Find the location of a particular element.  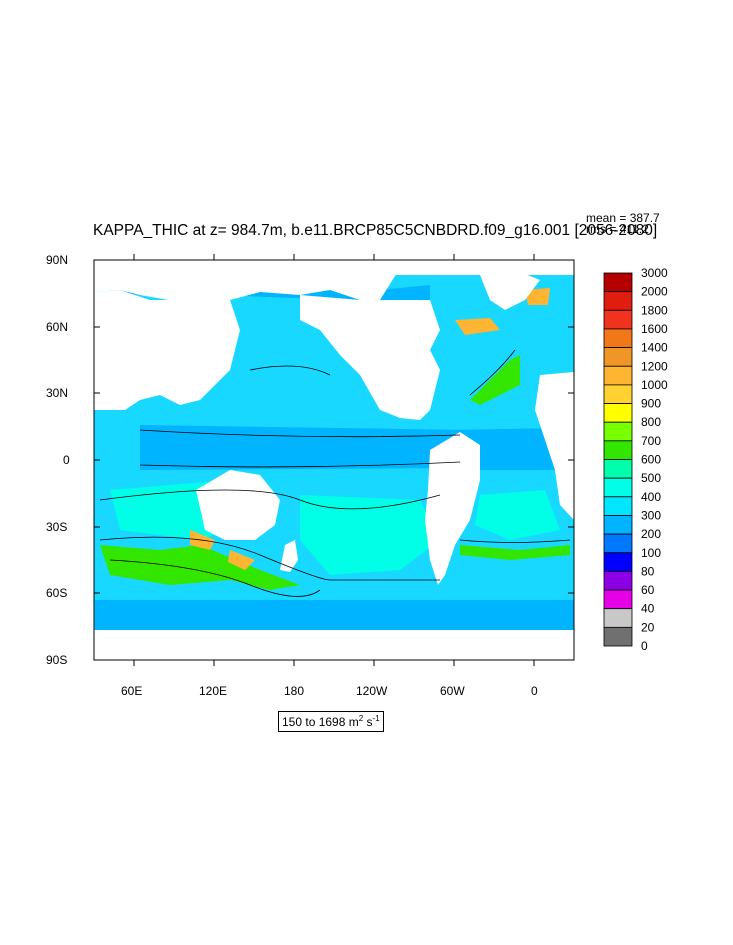

y-tick-label: 0 is located at coordinates (66, 460).